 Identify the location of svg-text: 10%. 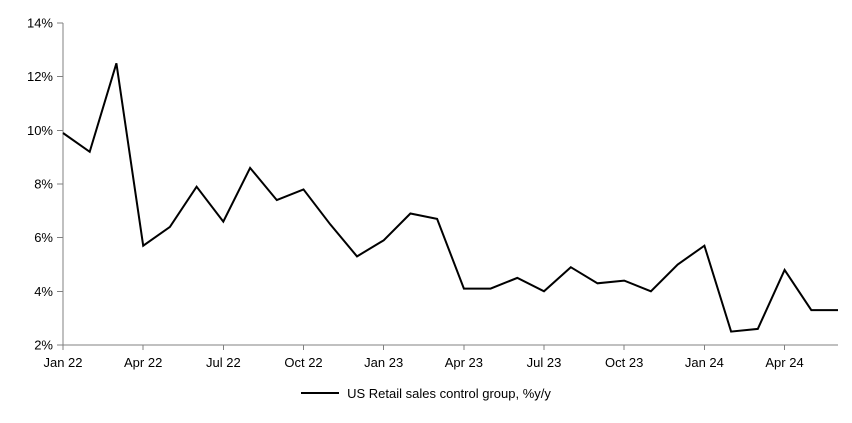
(40, 130).